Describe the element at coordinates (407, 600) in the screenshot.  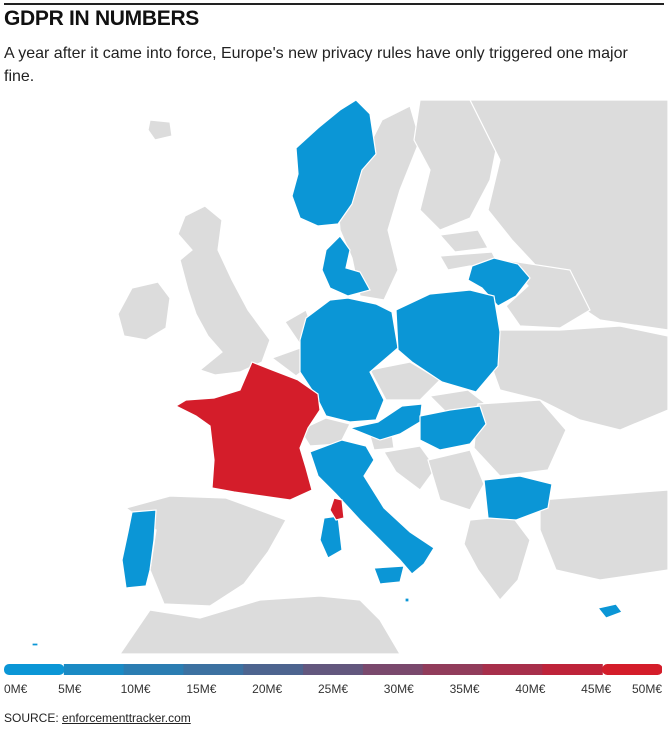
I see `country-malta` at that location.